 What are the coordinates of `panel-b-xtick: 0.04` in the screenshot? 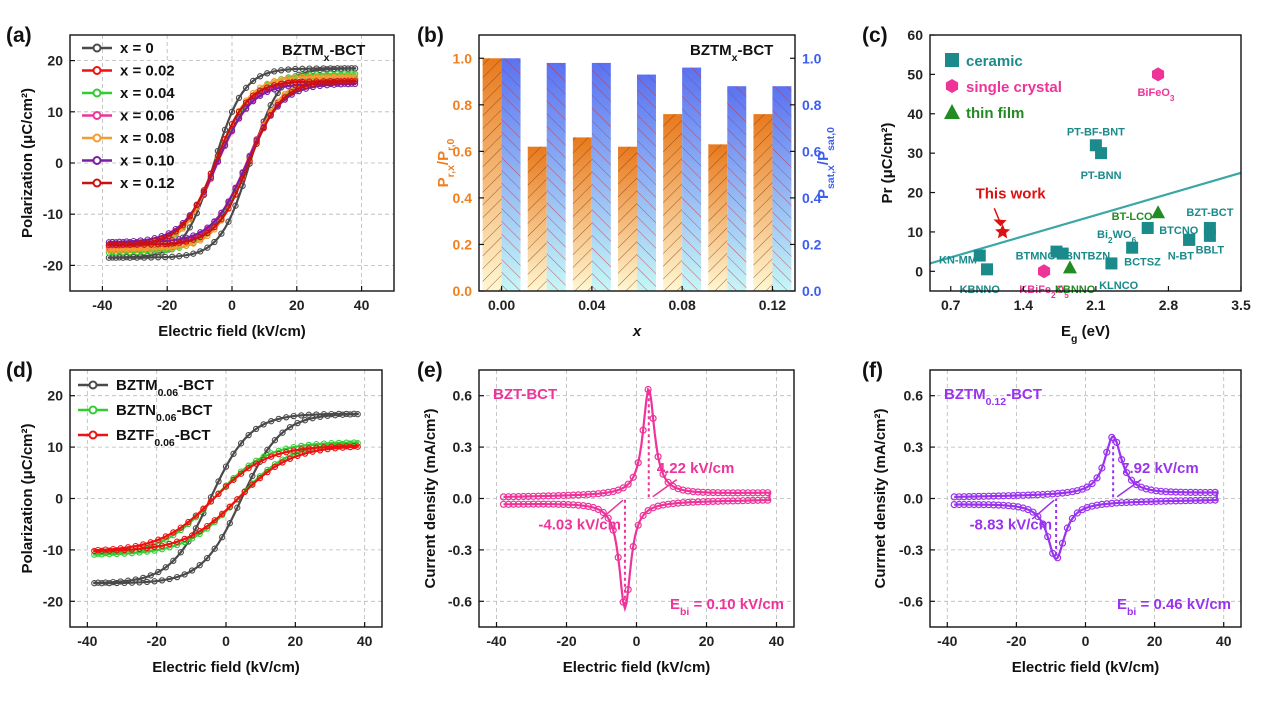 It's located at (591, 305).